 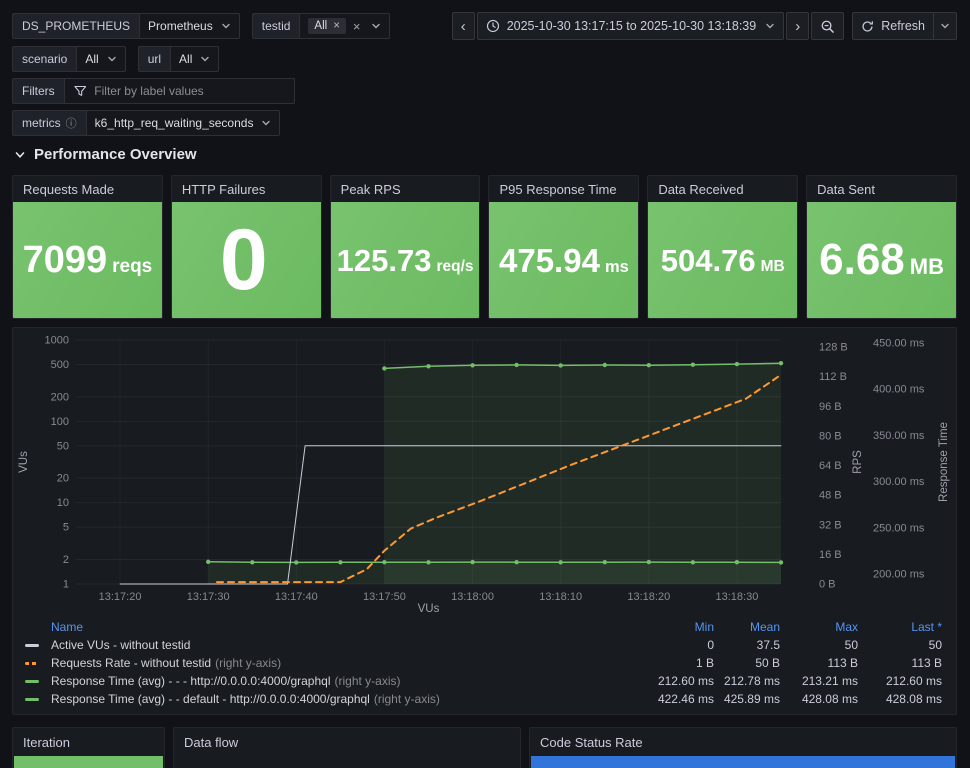 I want to click on legend-row: Active VUs - without testid 0 37.5 50 50, so click(x=483, y=645).